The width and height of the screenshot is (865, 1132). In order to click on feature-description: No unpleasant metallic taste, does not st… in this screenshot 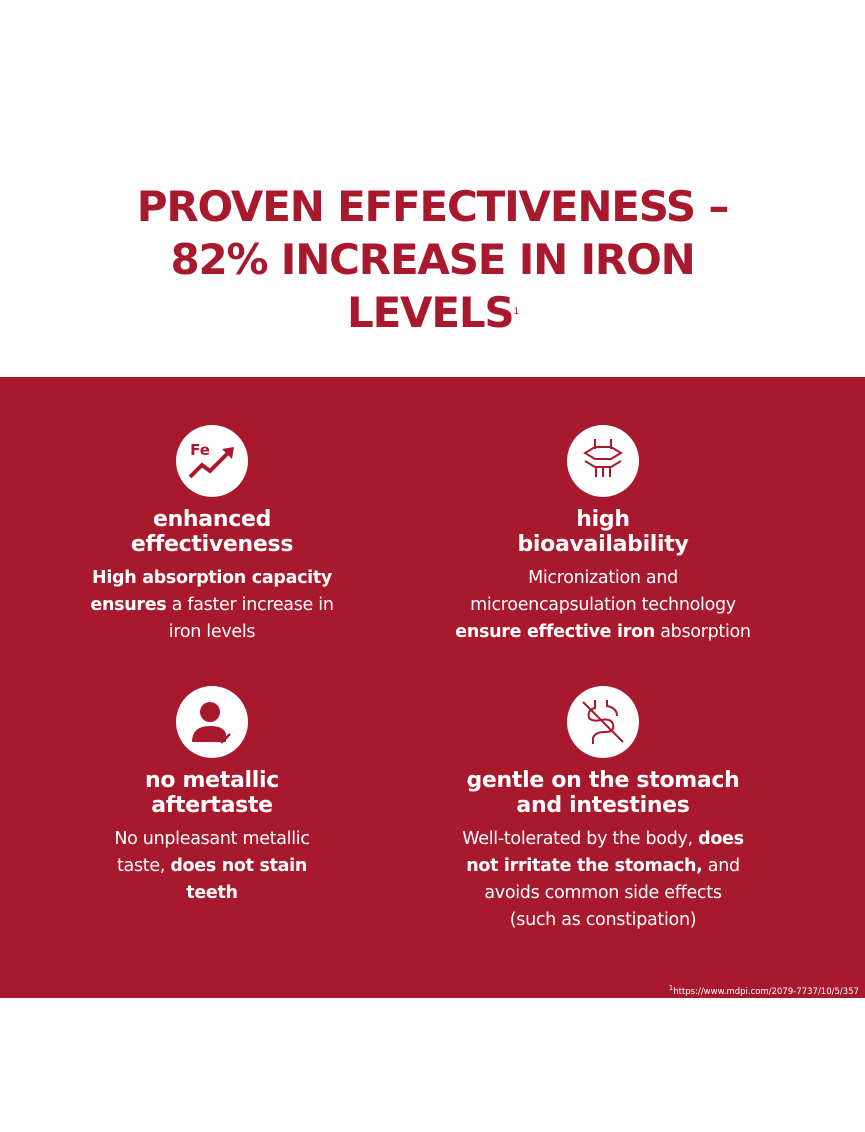, I will do `click(212, 866)`.